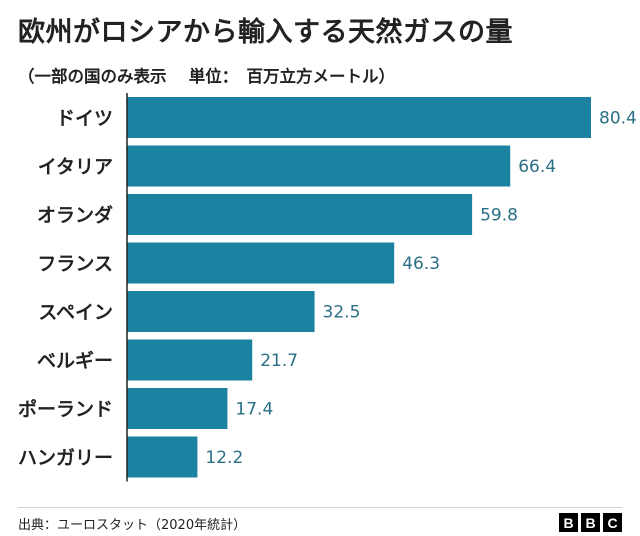 The height and width of the screenshot is (536, 640). What do you see at coordinates (65, 458) in the screenshot?
I see `category-label: ハンガリー` at bounding box center [65, 458].